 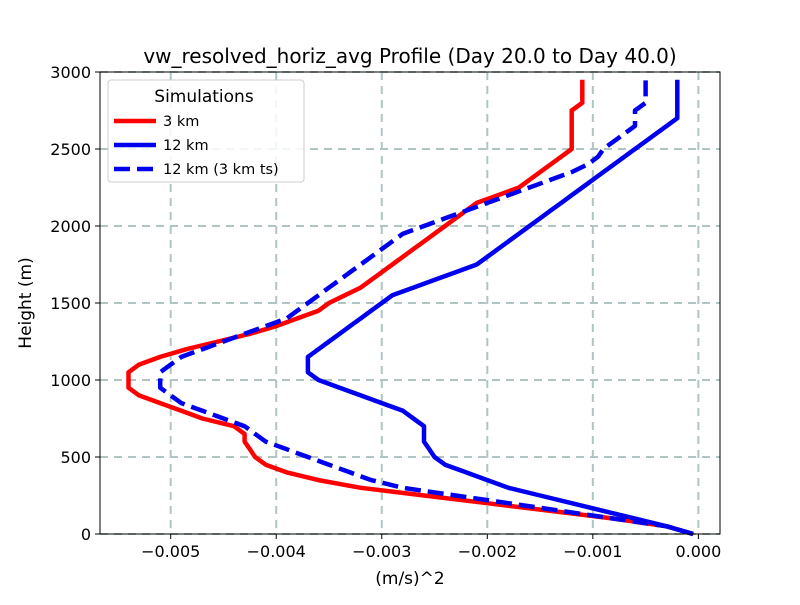 I want to click on y-tick-label: 2000, so click(x=70, y=226).